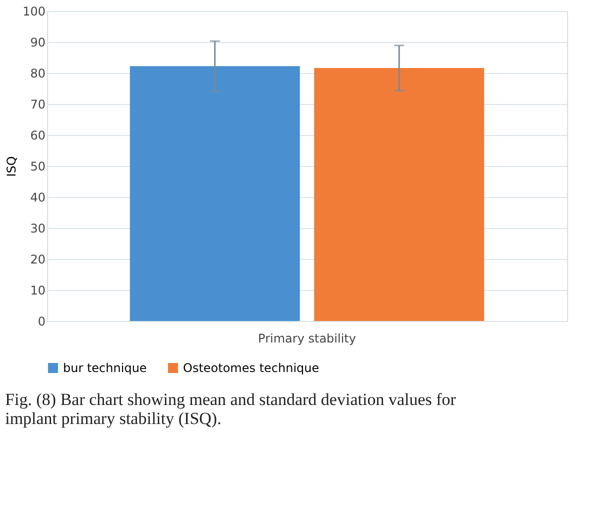 Image resolution: width=604 pixels, height=516 pixels. What do you see at coordinates (34, 11) in the screenshot?
I see `y-tick-label: 100` at bounding box center [34, 11].